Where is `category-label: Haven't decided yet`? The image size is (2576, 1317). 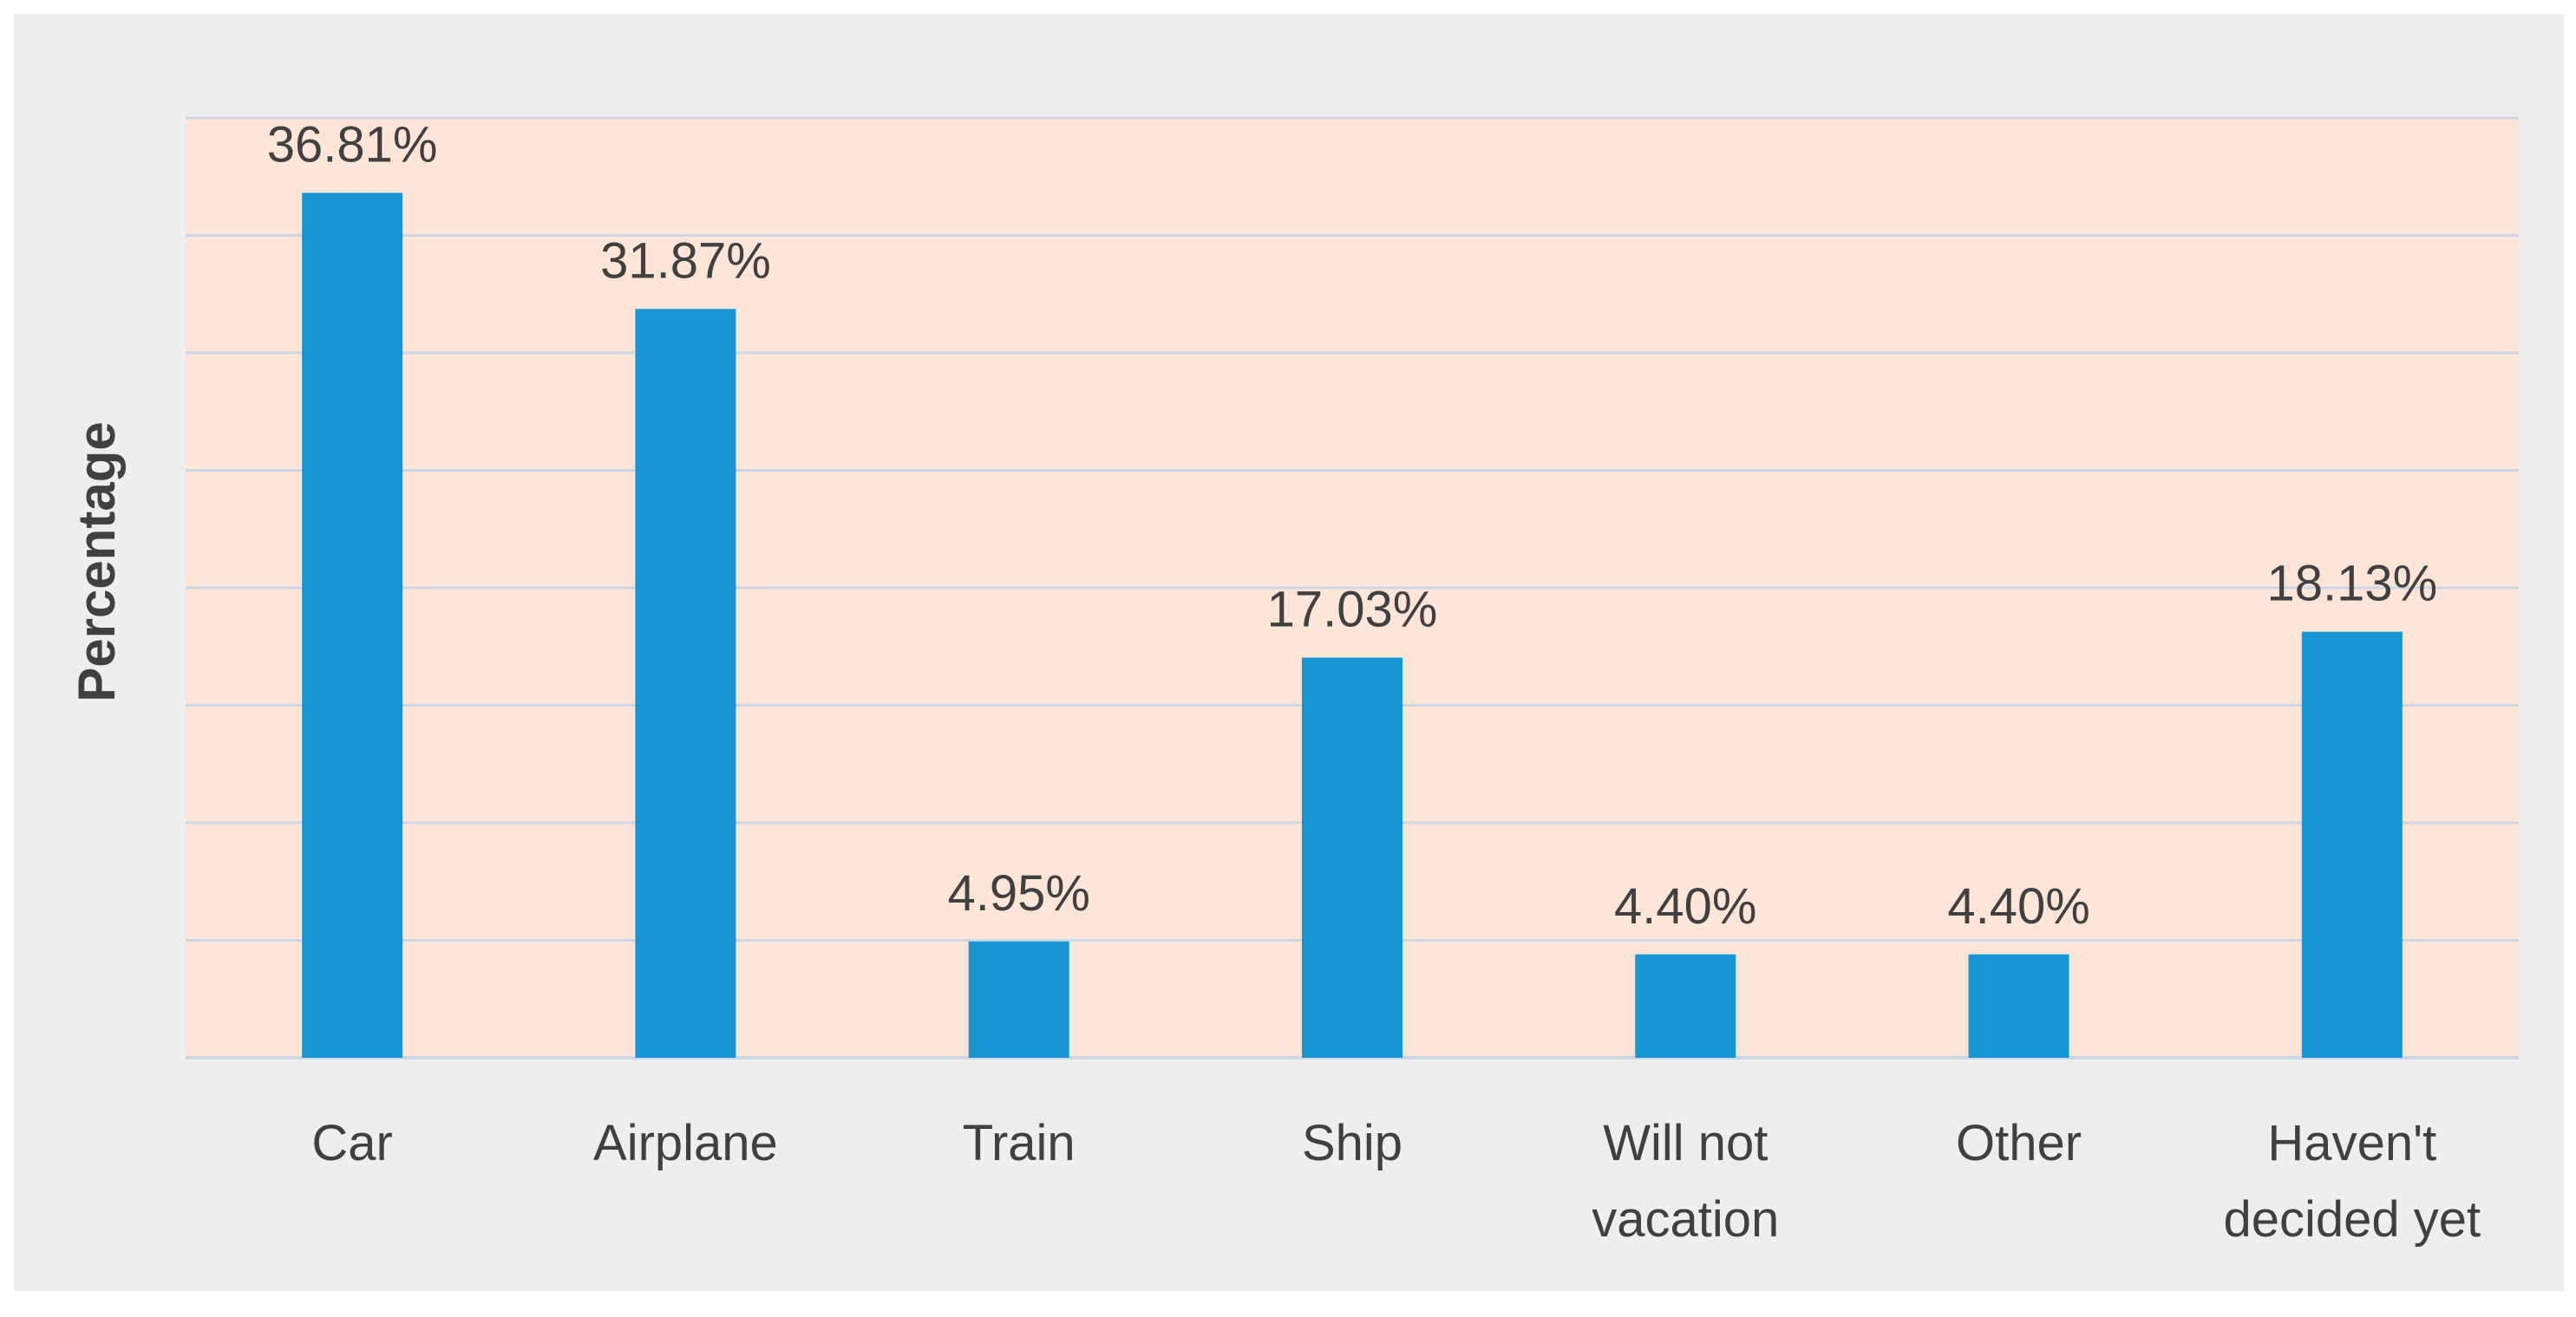 category-label: Haven't decided yet is located at coordinates (2352, 1181).